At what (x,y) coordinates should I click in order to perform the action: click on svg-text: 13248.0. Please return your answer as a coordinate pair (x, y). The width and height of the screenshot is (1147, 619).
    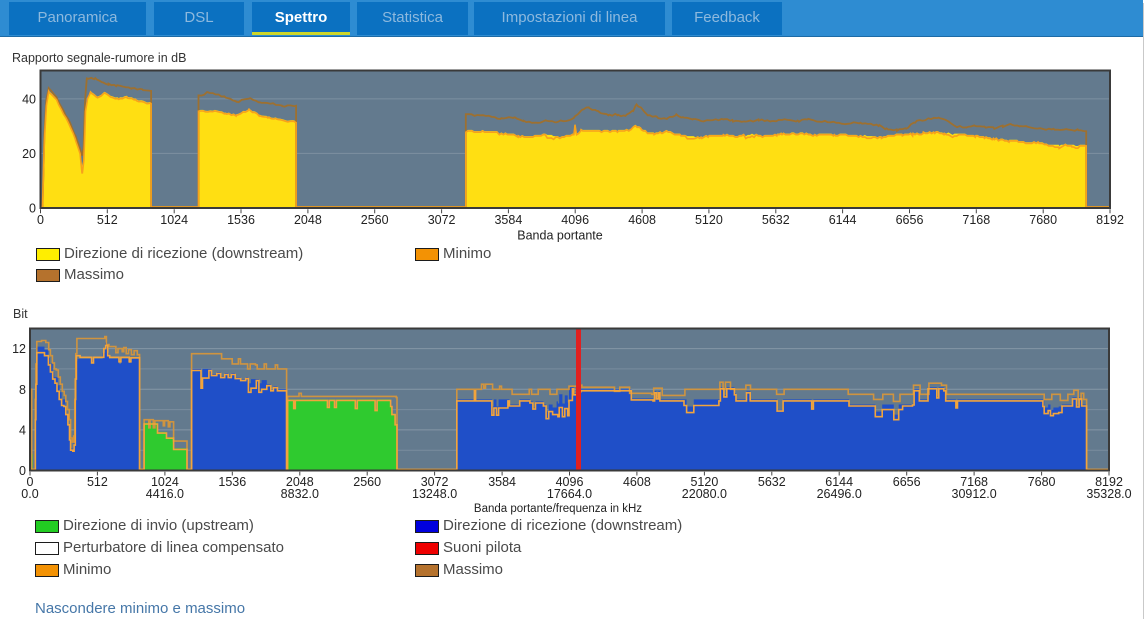
    Looking at the image, I should click on (434, 494).